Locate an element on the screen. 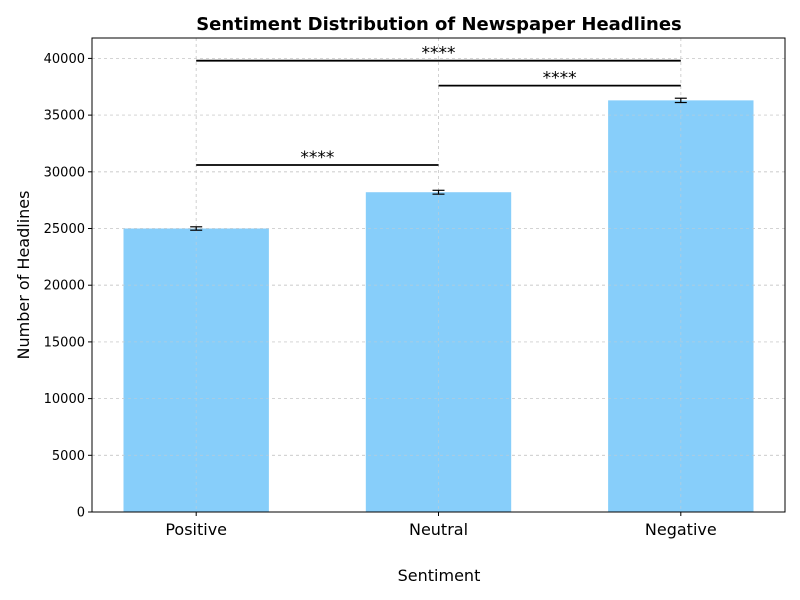 The image size is (800, 600). y-tick-labels: 0 5000 10000 15000 20000 25000 30000 35000 40000 is located at coordinates (68, 286).